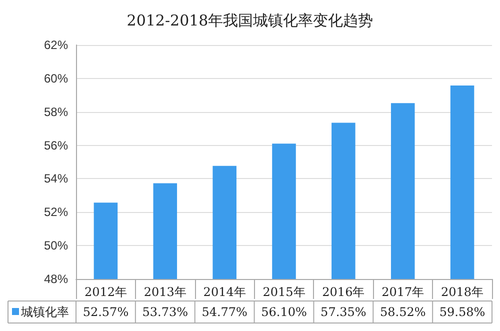 The image size is (500, 331). I want to click on y-tick-label: 60%, so click(56, 78).